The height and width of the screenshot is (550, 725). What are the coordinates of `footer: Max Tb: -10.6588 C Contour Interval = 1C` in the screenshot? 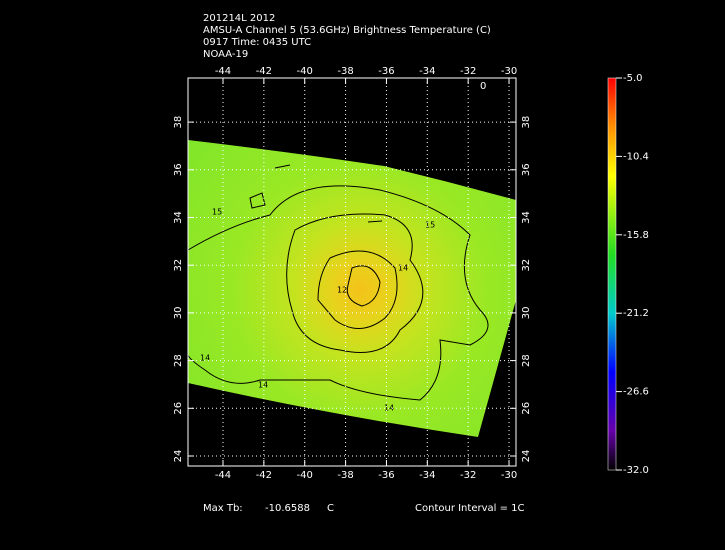 It's located at (364, 508).